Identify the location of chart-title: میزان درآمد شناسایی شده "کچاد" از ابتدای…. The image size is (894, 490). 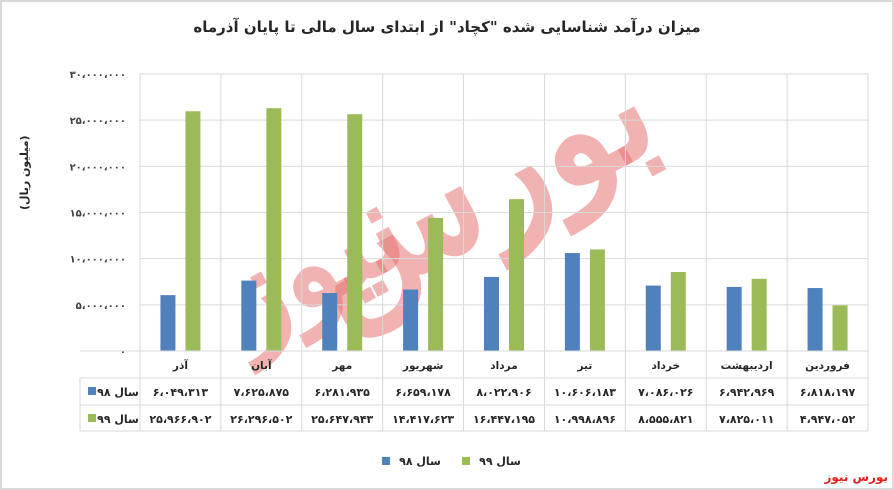
(447, 27).